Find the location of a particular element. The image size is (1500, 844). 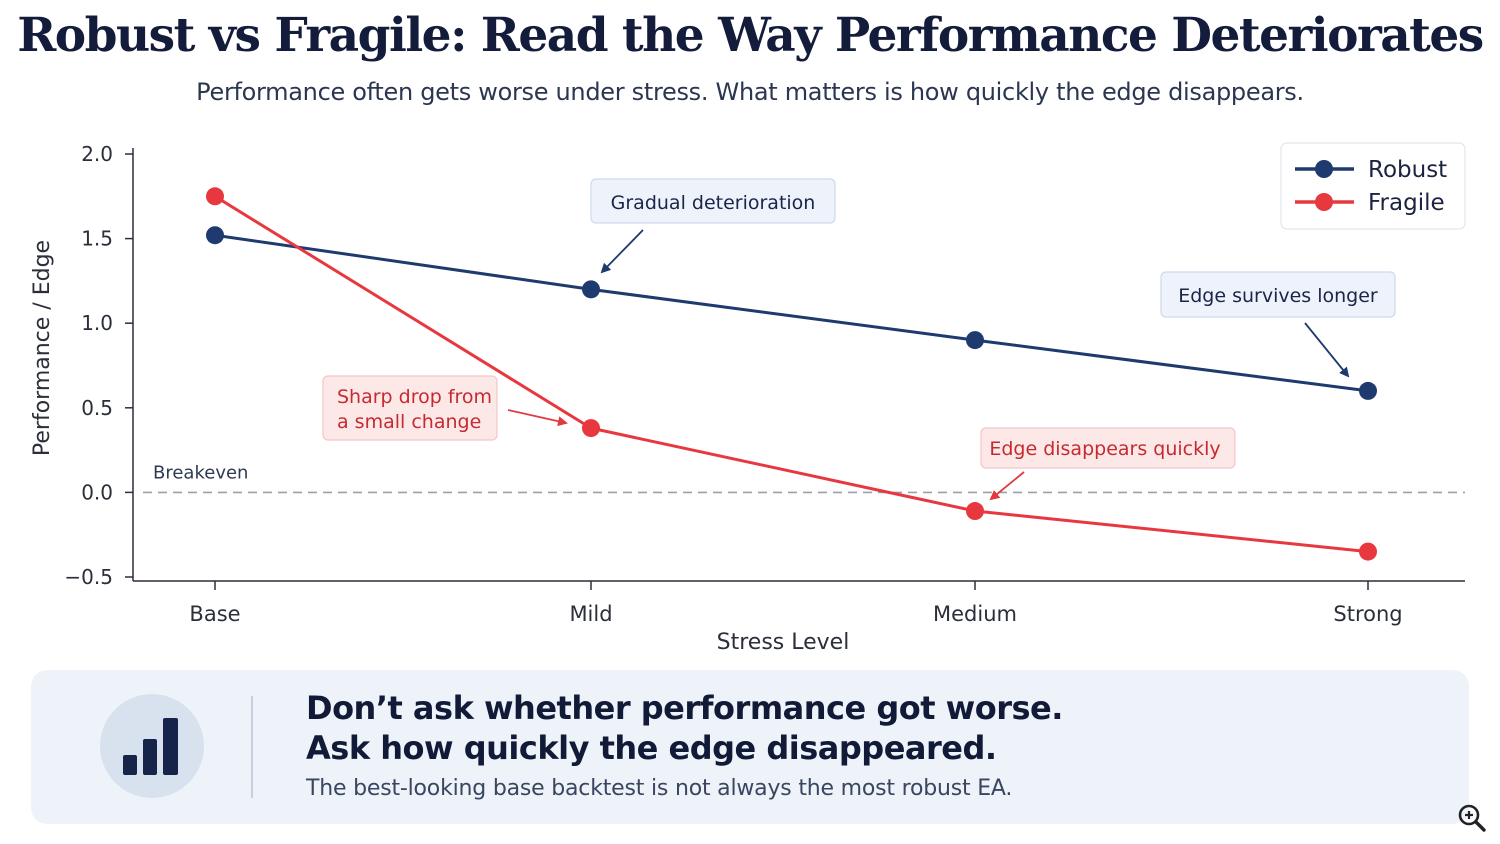

x-tick-label: Medium is located at coordinates (975, 614).